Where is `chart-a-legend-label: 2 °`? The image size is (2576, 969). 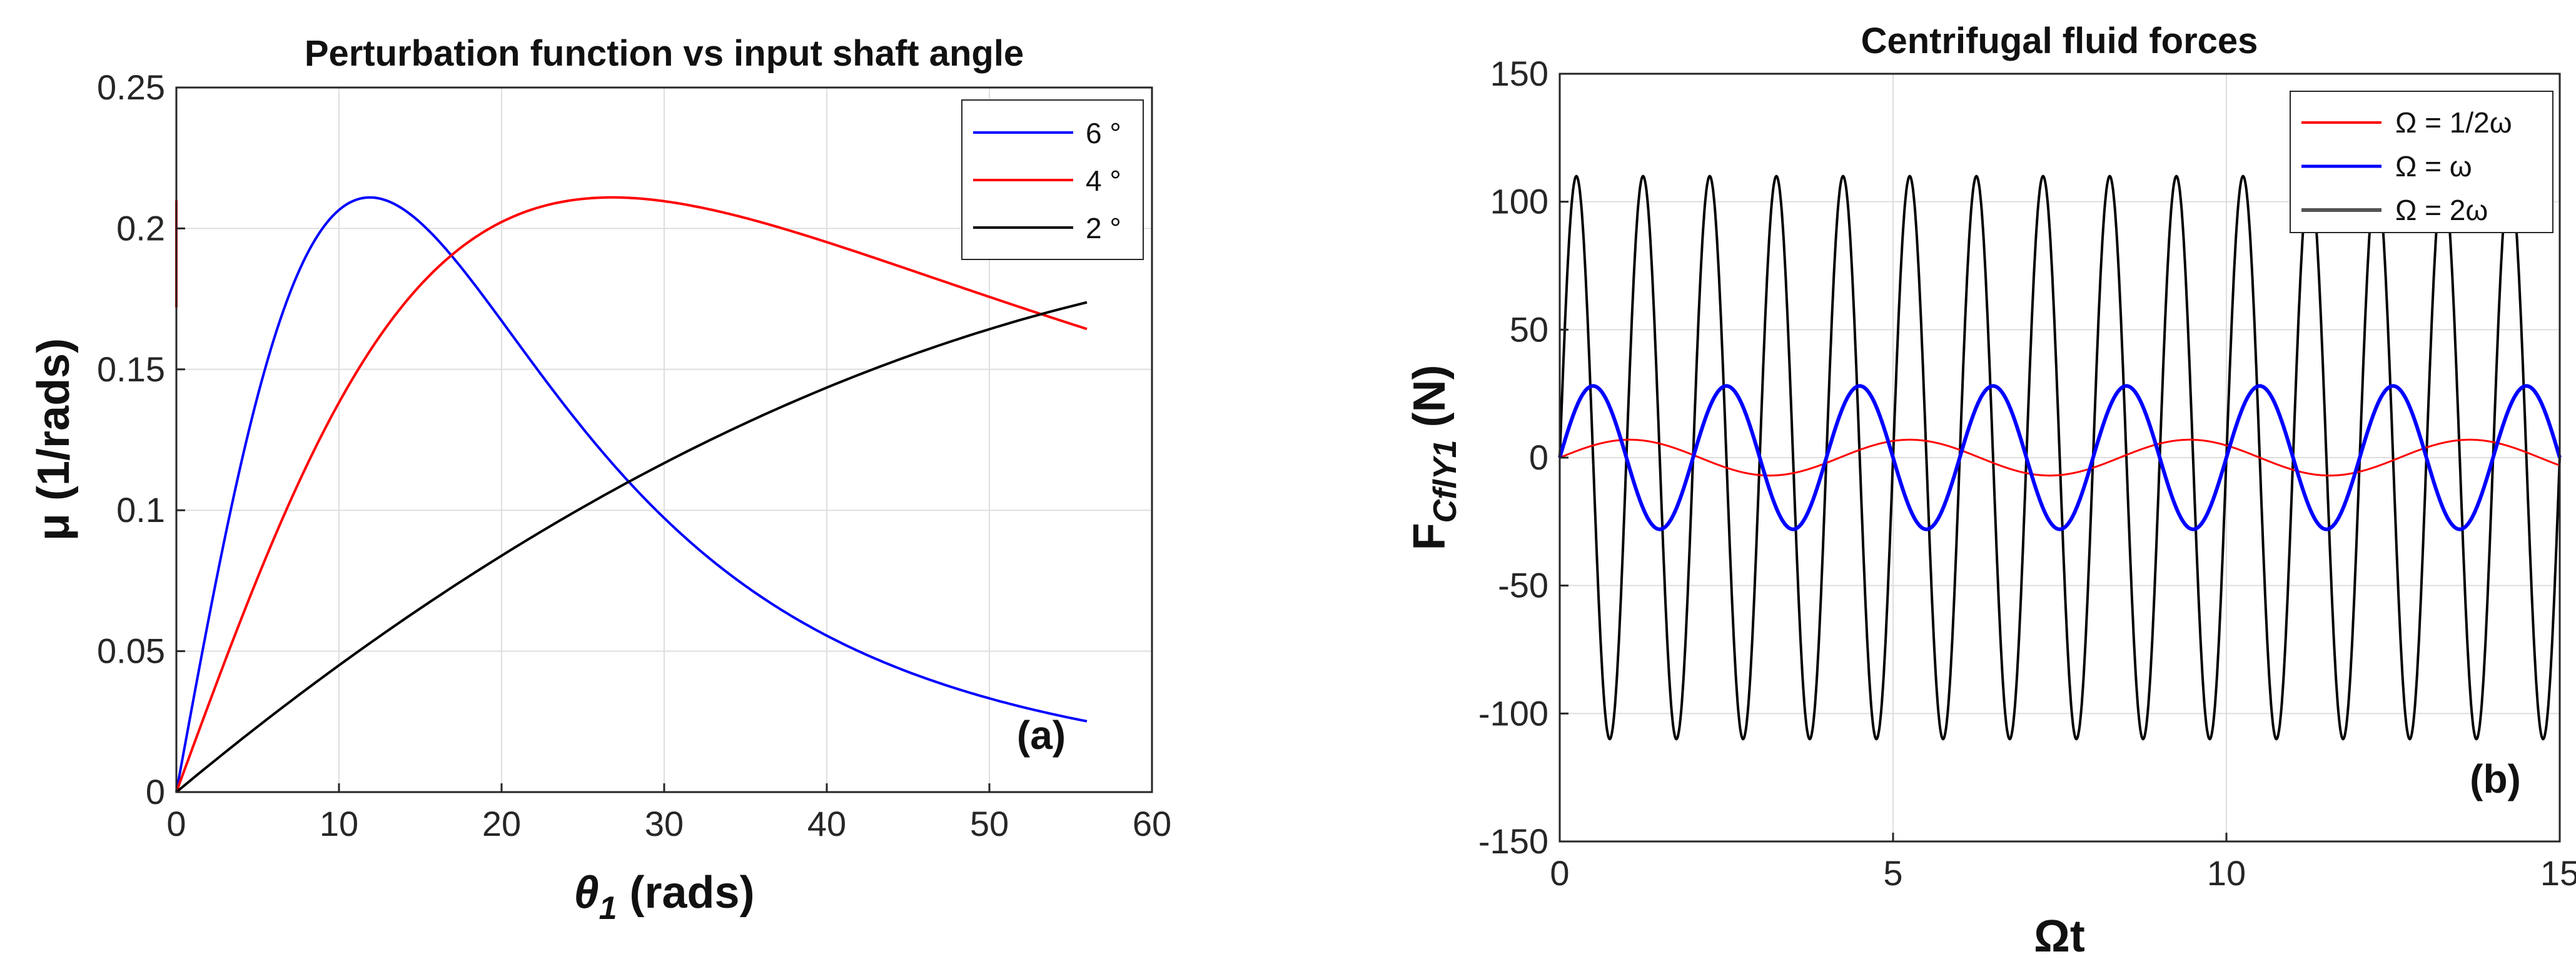
chart-a-legend-label: 2 ° is located at coordinates (1103, 228).